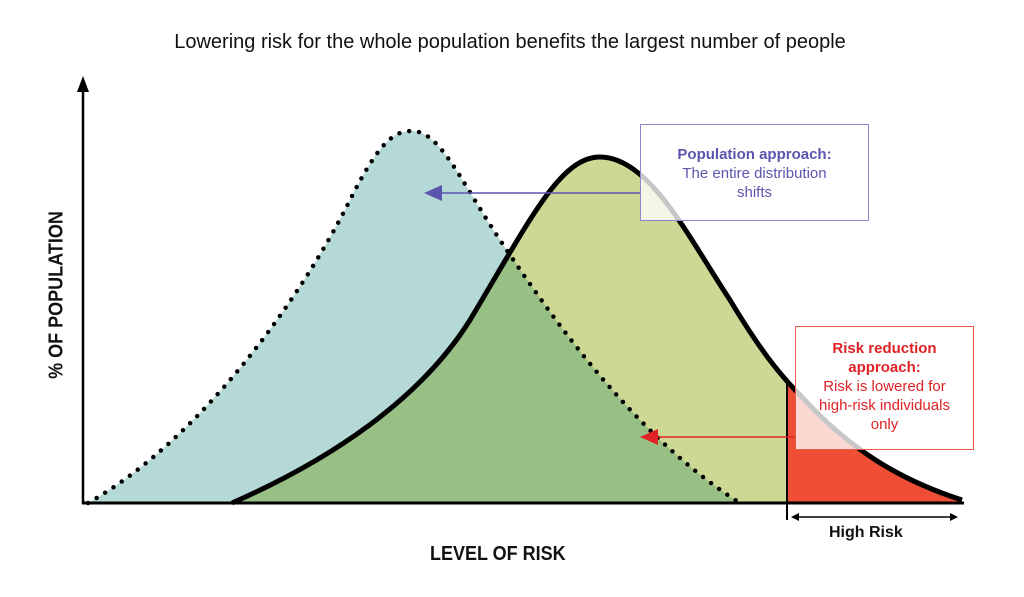 This screenshot has width=1024, height=597. What do you see at coordinates (498, 554) in the screenshot?
I see `x-axis-label: LEVEL OF RISK` at bounding box center [498, 554].